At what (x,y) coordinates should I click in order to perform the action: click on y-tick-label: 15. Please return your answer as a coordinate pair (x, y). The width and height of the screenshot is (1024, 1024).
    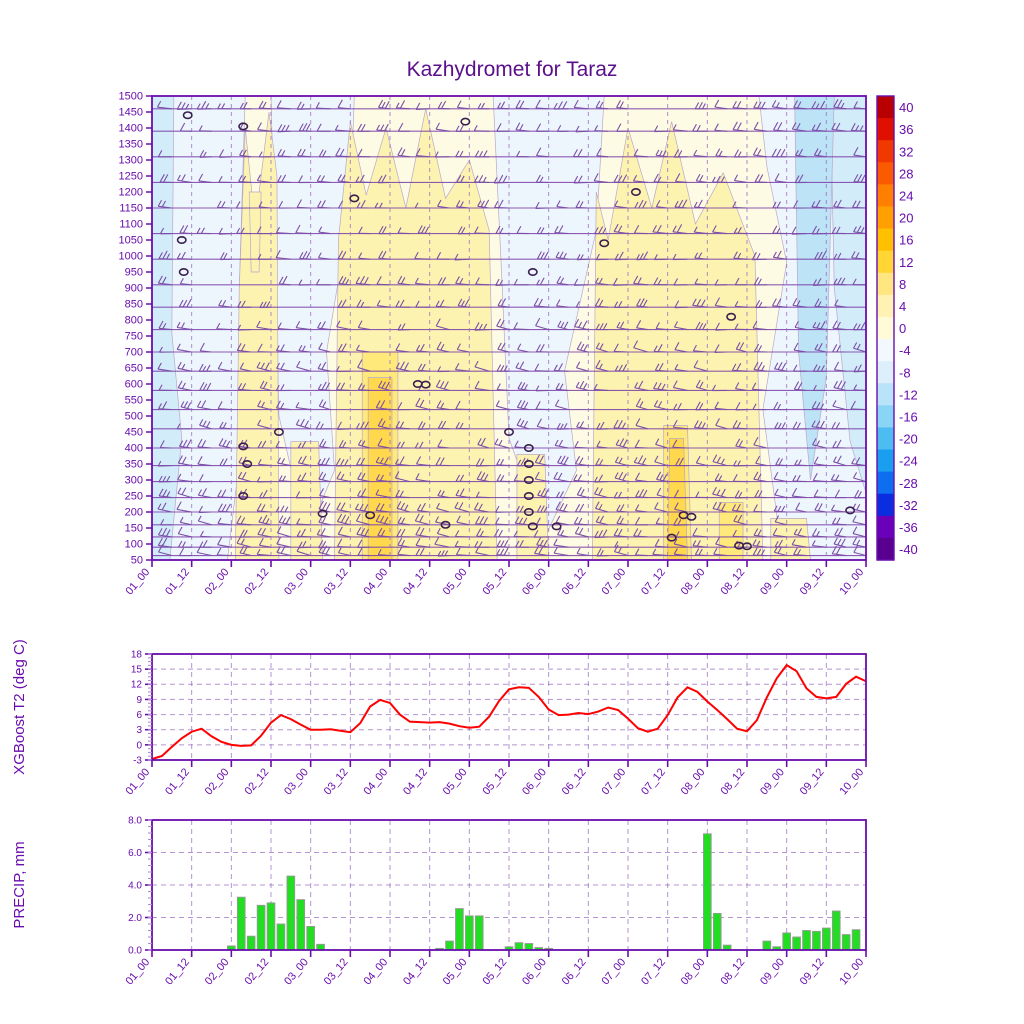
    Looking at the image, I should click on (137, 670).